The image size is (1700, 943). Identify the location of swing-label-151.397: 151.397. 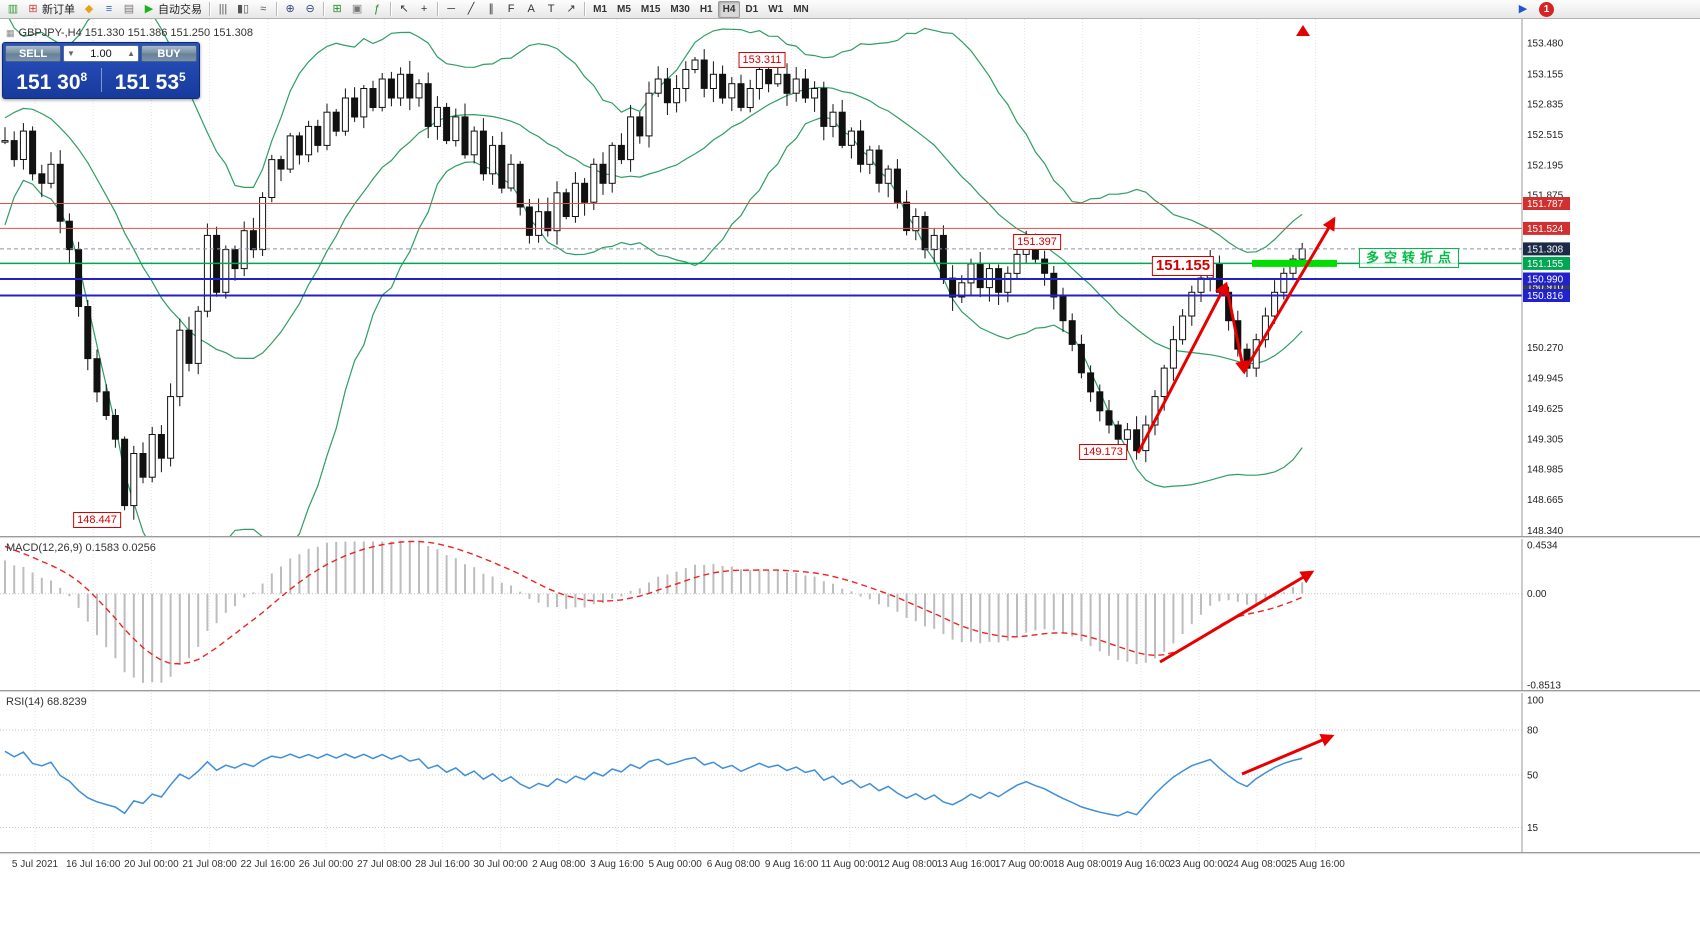
(1037, 242).